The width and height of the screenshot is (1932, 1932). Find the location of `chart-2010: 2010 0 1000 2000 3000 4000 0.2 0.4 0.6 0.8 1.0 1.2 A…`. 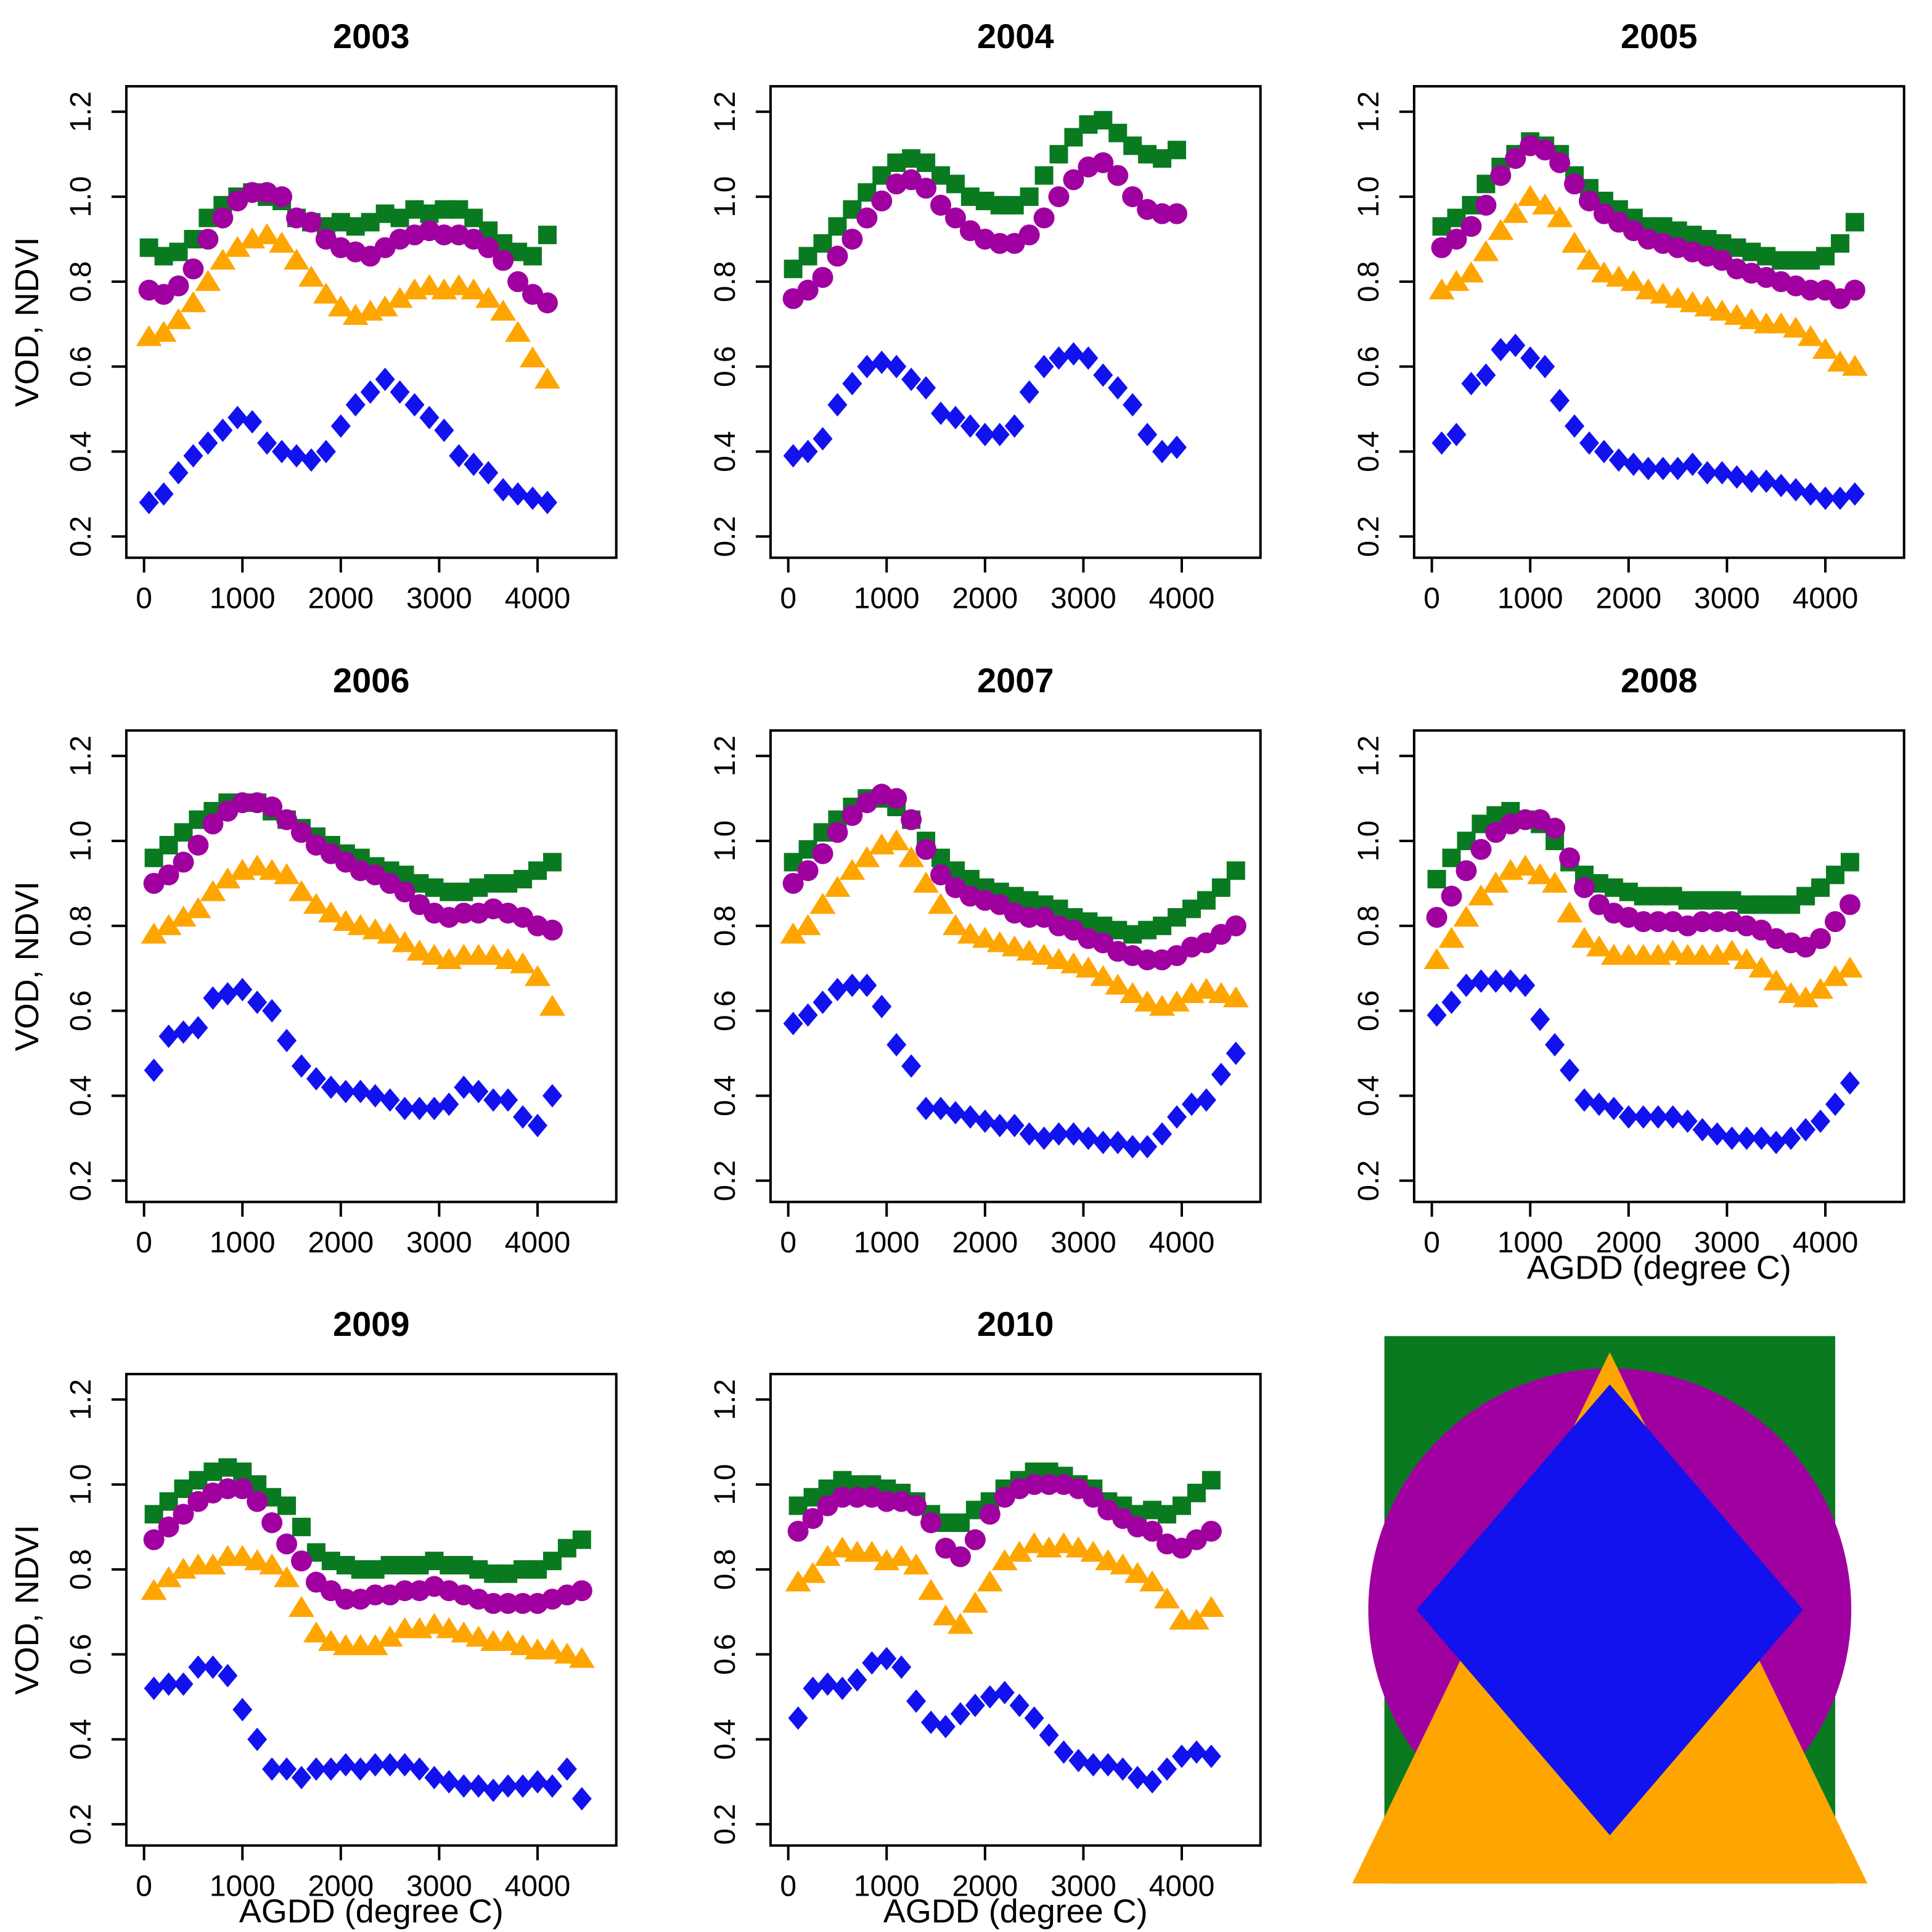

chart-2010: 2010 0 1000 2000 3000 4000 0.2 0.4 0.6 0.8 1.0 1.2 A… is located at coordinates (985, 1617).